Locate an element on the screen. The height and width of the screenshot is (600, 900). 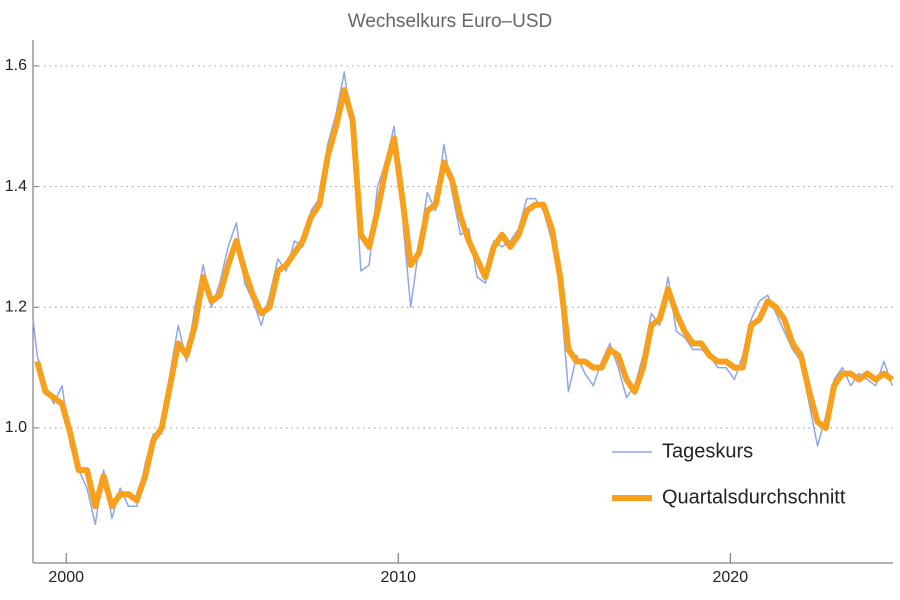
legend-label: Tageskurs is located at coordinates (707, 451).